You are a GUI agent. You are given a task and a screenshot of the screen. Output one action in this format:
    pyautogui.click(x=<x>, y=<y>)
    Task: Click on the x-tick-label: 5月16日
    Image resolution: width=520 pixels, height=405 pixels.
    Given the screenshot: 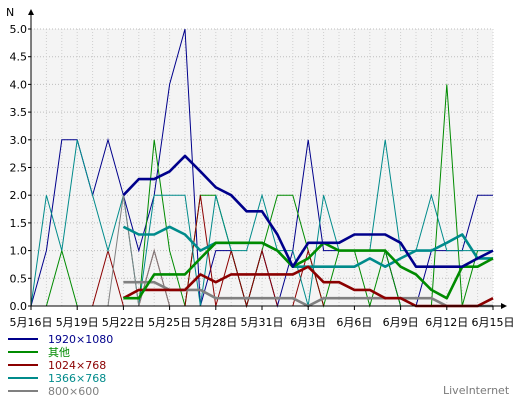 What is the action you would take?
    pyautogui.click(x=31, y=322)
    